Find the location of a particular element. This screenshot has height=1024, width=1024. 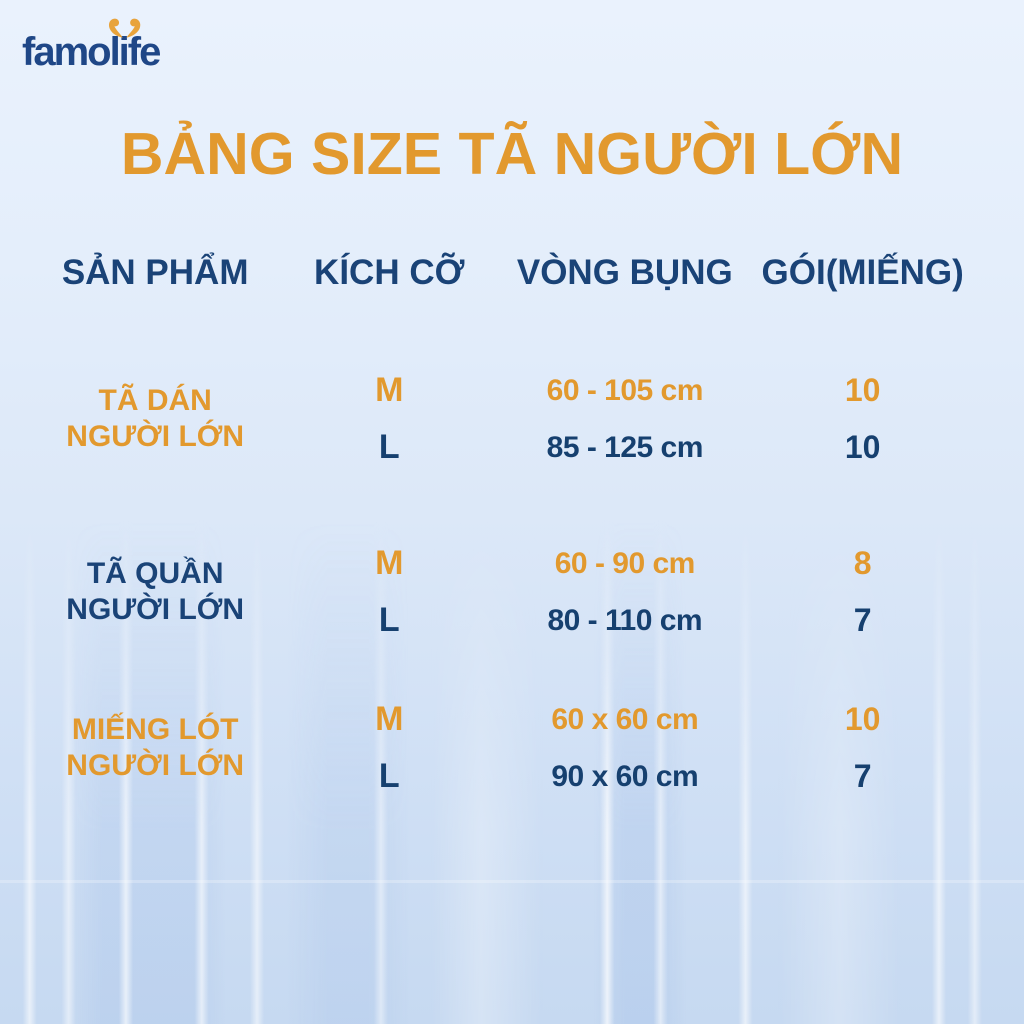

header-waist: VÒNG BỤNG is located at coordinates (624, 272).